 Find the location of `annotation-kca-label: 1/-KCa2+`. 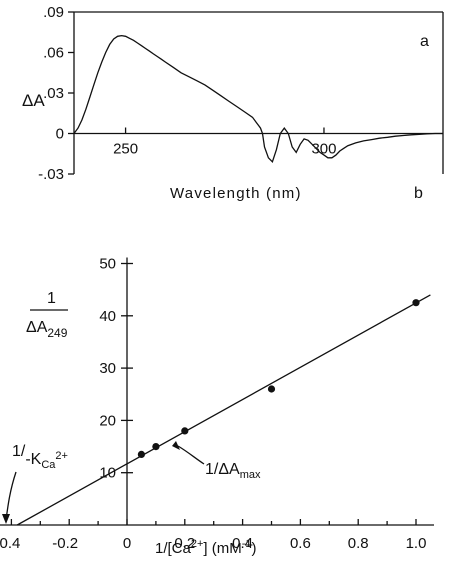

annotation-kca-label: 1/-KCa2+ is located at coordinates (40, 457).